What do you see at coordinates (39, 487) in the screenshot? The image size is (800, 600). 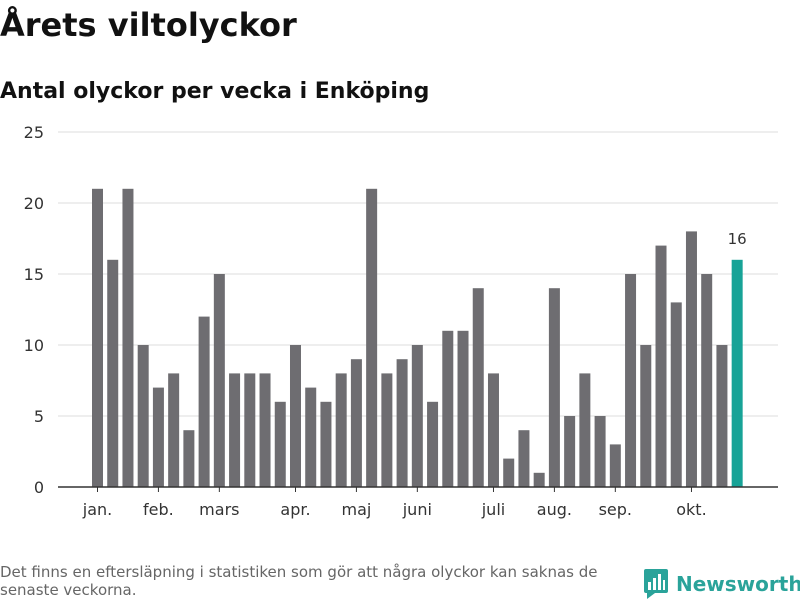 I see `y-tick-label: 0` at bounding box center [39, 487].